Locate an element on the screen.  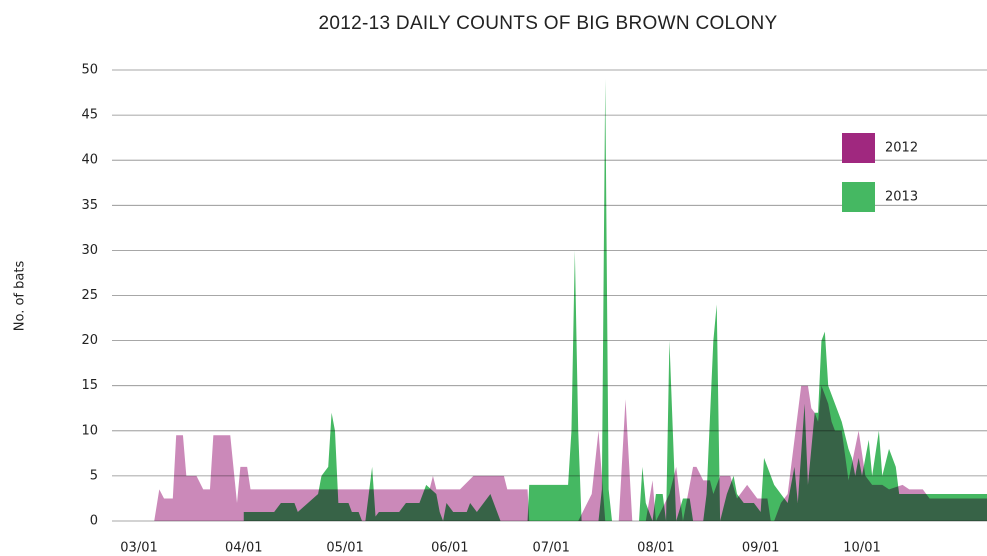
x-tick-label: 08/01 is located at coordinates (655, 548).